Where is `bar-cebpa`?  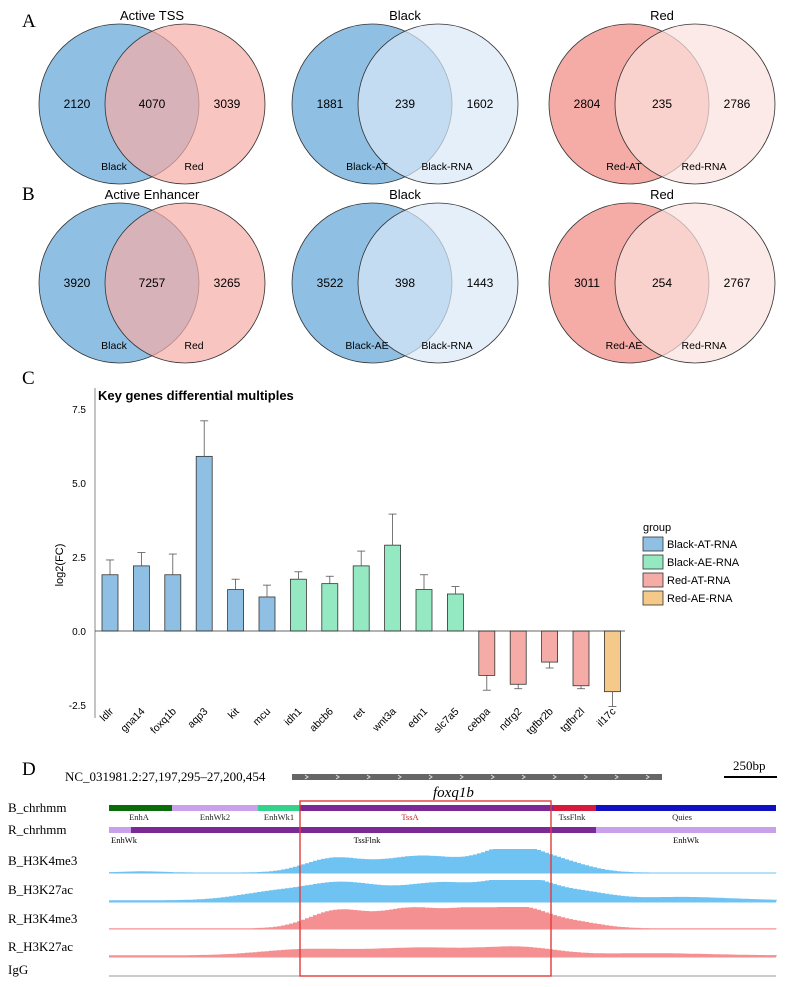
bar-cebpa is located at coordinates (487, 653).